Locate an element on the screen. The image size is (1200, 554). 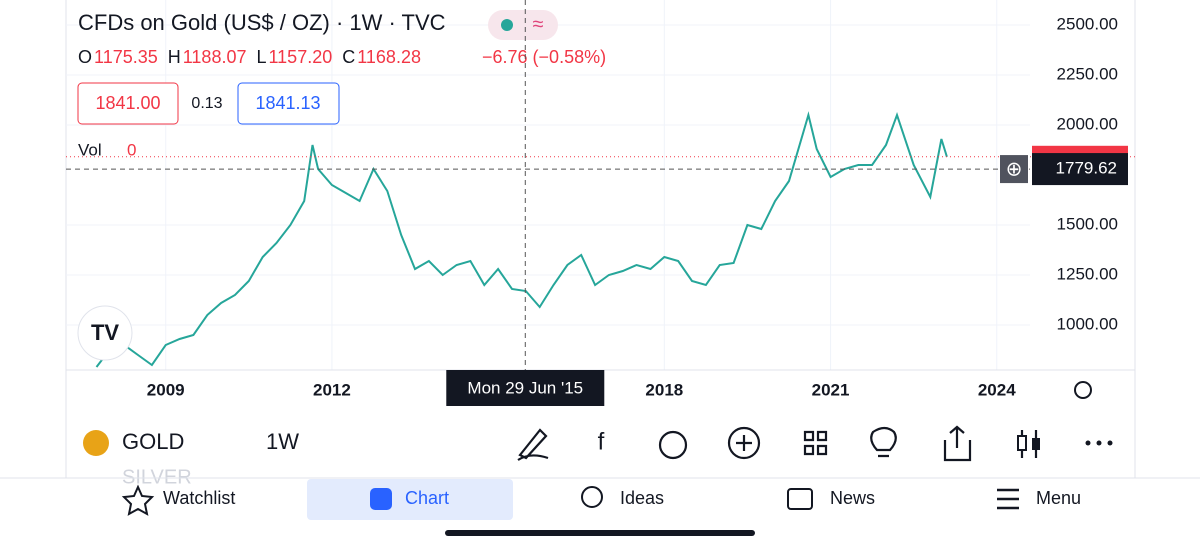
add-tool is located at coordinates (744, 443).